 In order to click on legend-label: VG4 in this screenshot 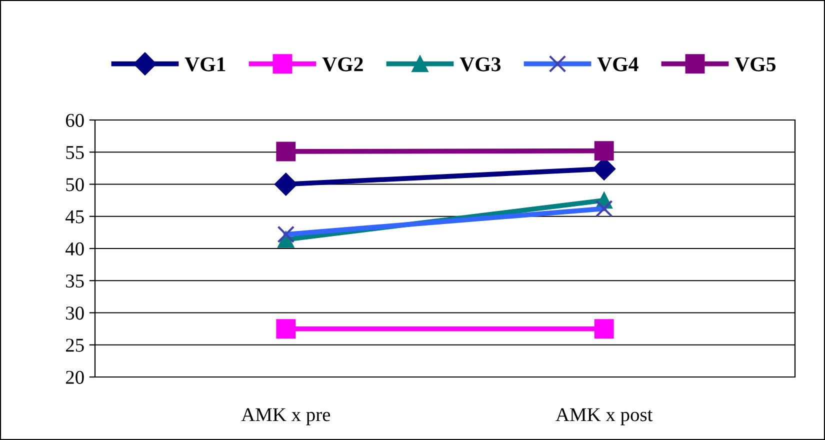, I will do `click(617, 64)`.